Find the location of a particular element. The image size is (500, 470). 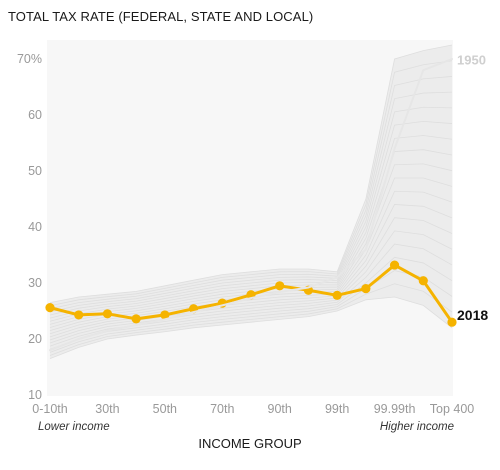

x-axis-title: INCOME GROUP is located at coordinates (250, 443).